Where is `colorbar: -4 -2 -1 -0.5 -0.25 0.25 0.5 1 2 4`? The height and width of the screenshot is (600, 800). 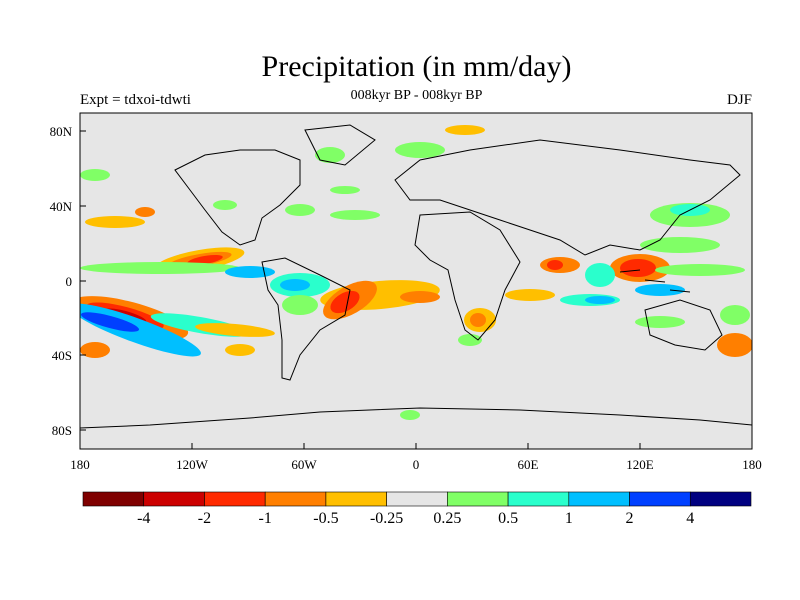 colorbar: -4 -2 -1 -0.5 -0.25 0.25 0.5 1 2 4 is located at coordinates (417, 509).